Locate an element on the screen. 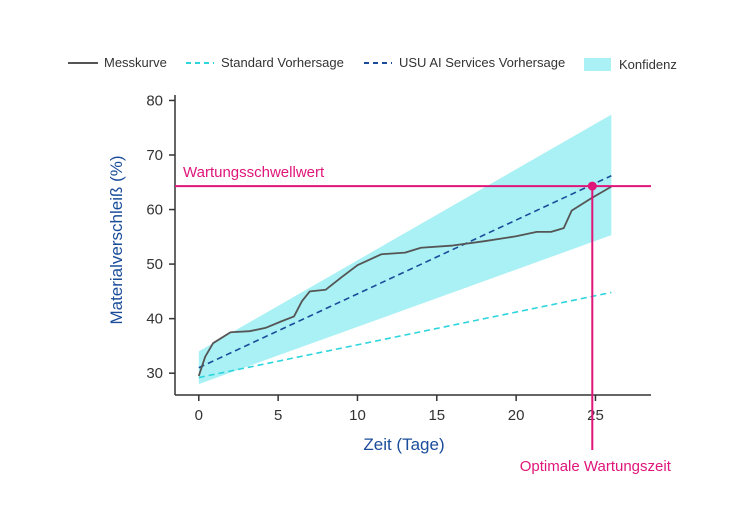 The width and height of the screenshot is (753, 528). y-axis-title: Materialverschleiß (%) is located at coordinates (116, 239).